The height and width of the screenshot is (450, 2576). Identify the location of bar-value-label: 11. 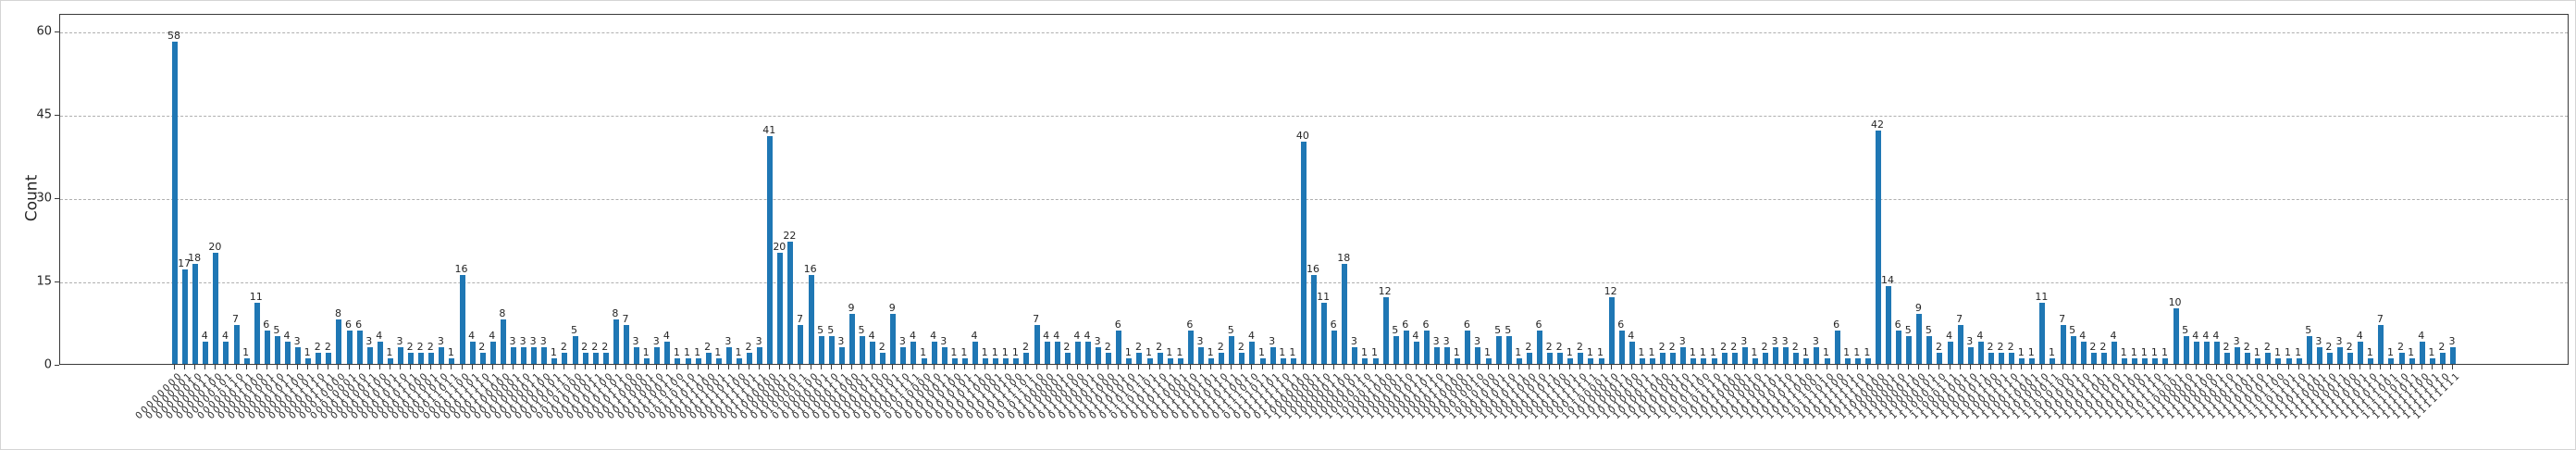
(1324, 297).